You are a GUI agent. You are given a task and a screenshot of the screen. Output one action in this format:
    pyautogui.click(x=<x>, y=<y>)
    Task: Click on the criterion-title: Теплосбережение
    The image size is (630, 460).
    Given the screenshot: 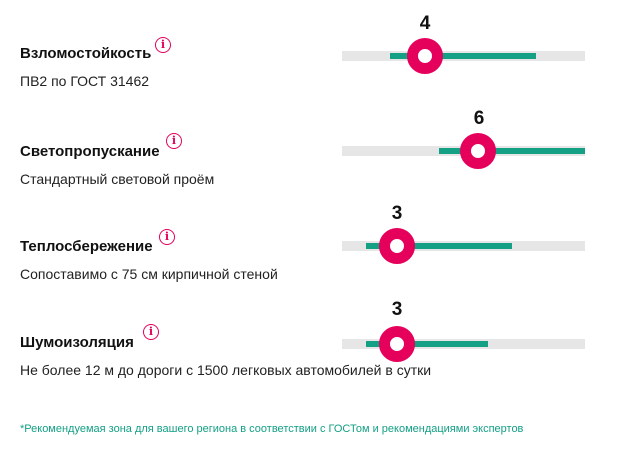 What is the action you would take?
    pyautogui.click(x=86, y=246)
    